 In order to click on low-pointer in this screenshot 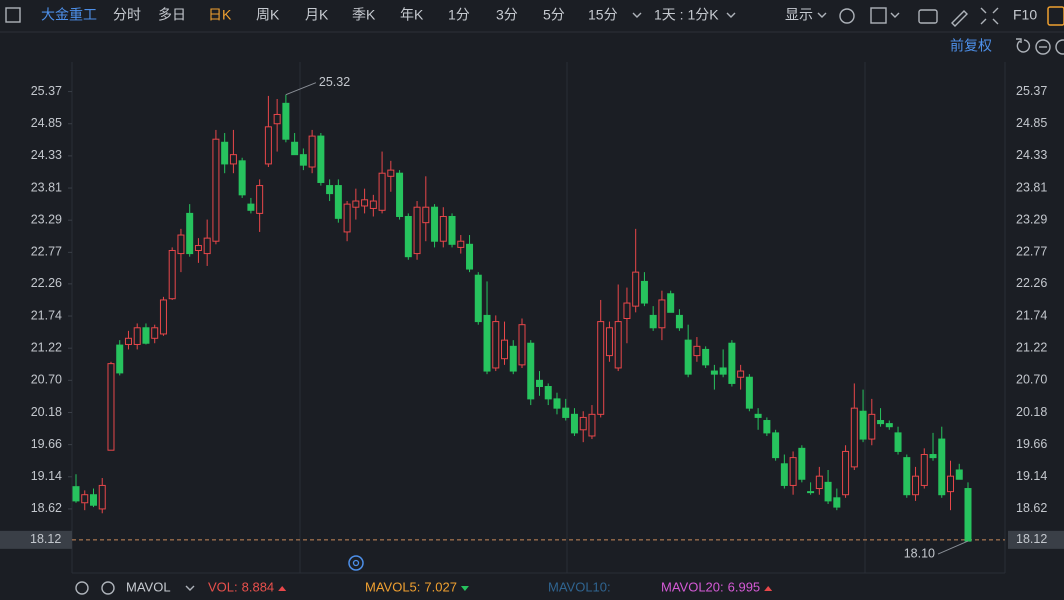, I will do `click(953, 547)`.